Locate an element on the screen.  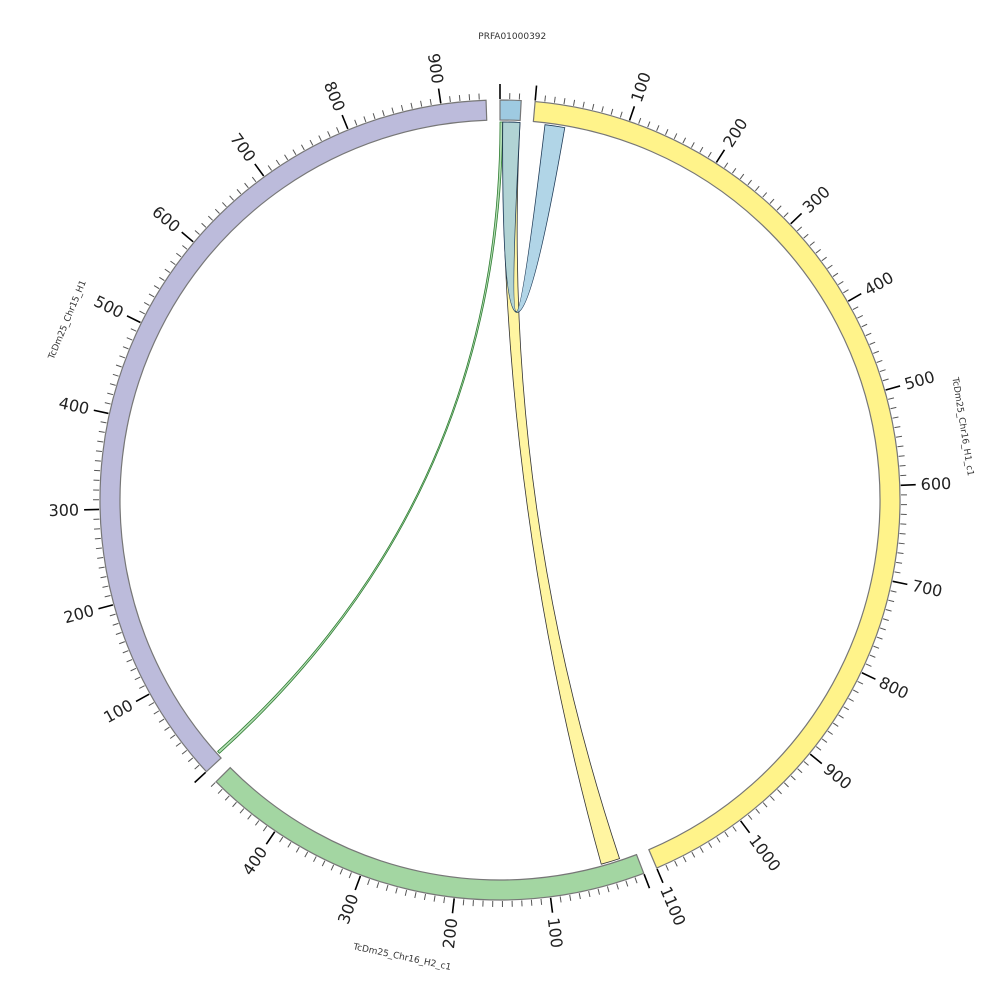
tick-label: 200 is located at coordinates (450, 933).